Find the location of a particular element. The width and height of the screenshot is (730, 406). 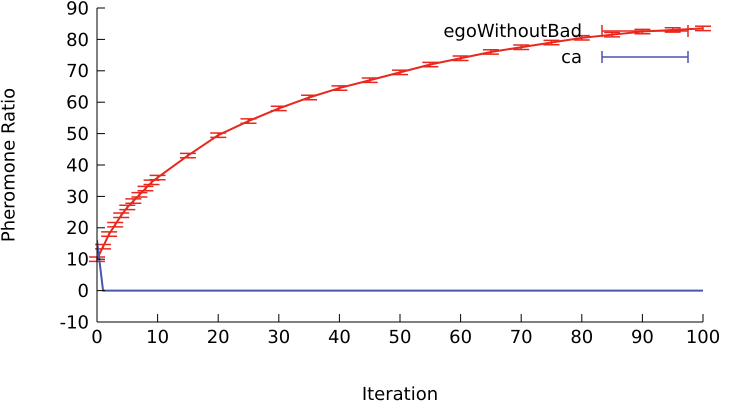

y-tick-label: 0 is located at coordinates (83, 291).